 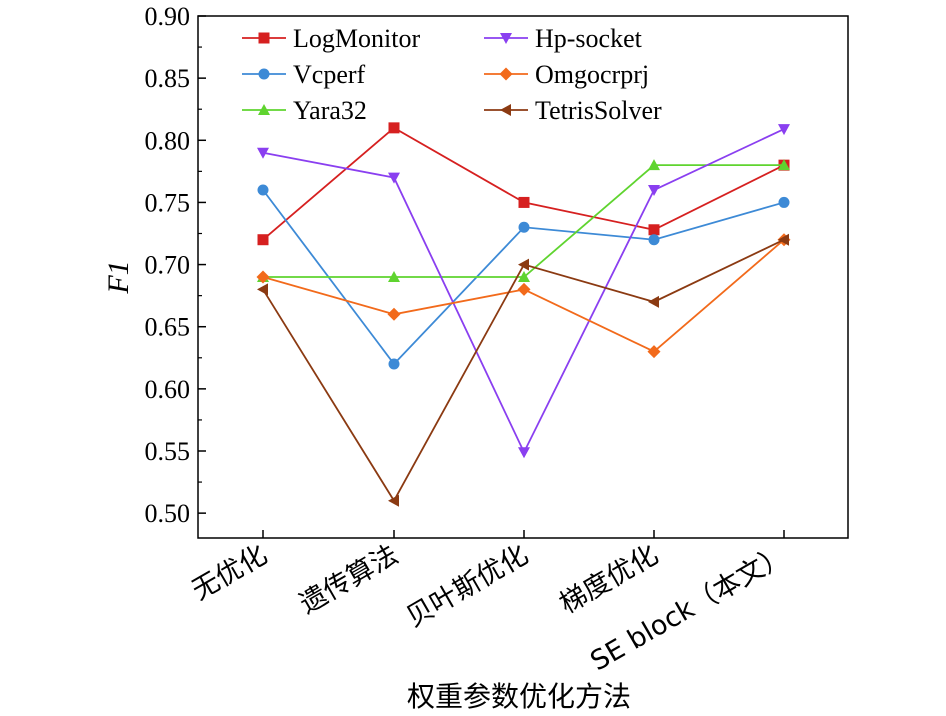 I want to click on y-tick-label: 0.75, so click(x=168, y=202).